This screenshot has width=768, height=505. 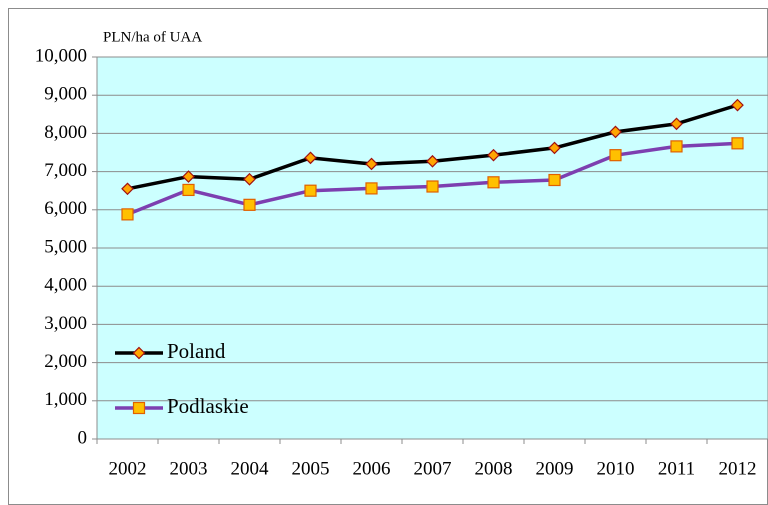 What do you see at coordinates (250, 468) in the screenshot?
I see `x-tick-label: 2004` at bounding box center [250, 468].